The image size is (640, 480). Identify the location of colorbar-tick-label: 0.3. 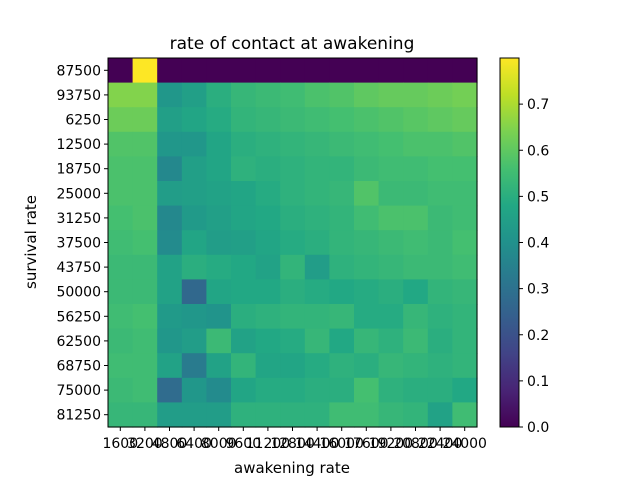
(538, 290).